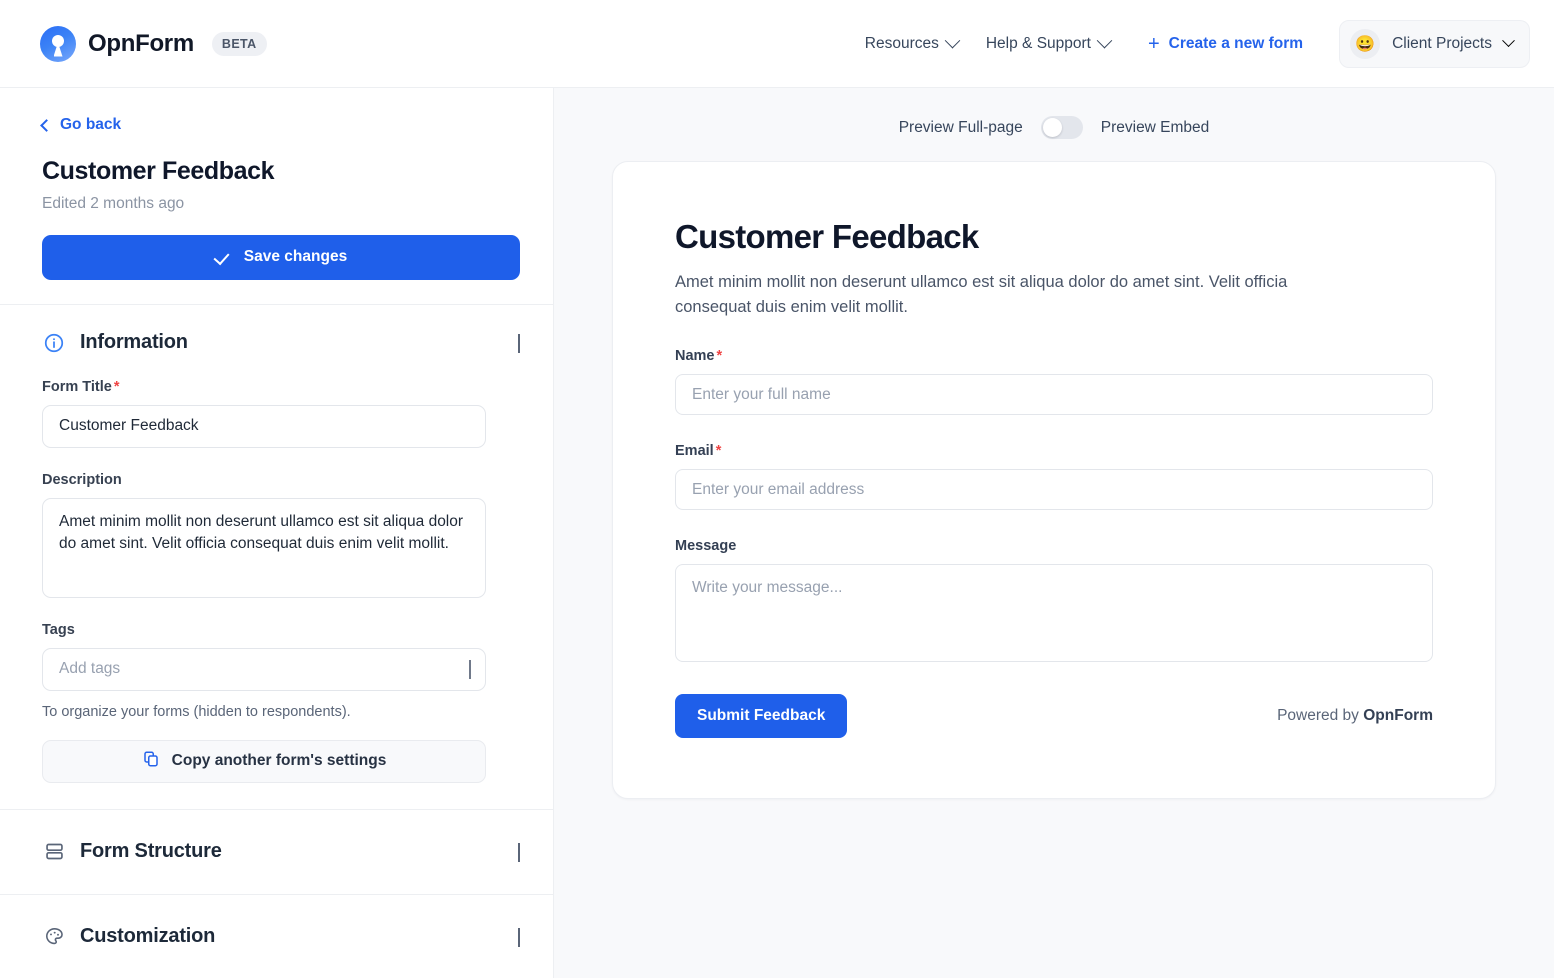  I want to click on form-title-field: Form Title *, so click(281, 413).